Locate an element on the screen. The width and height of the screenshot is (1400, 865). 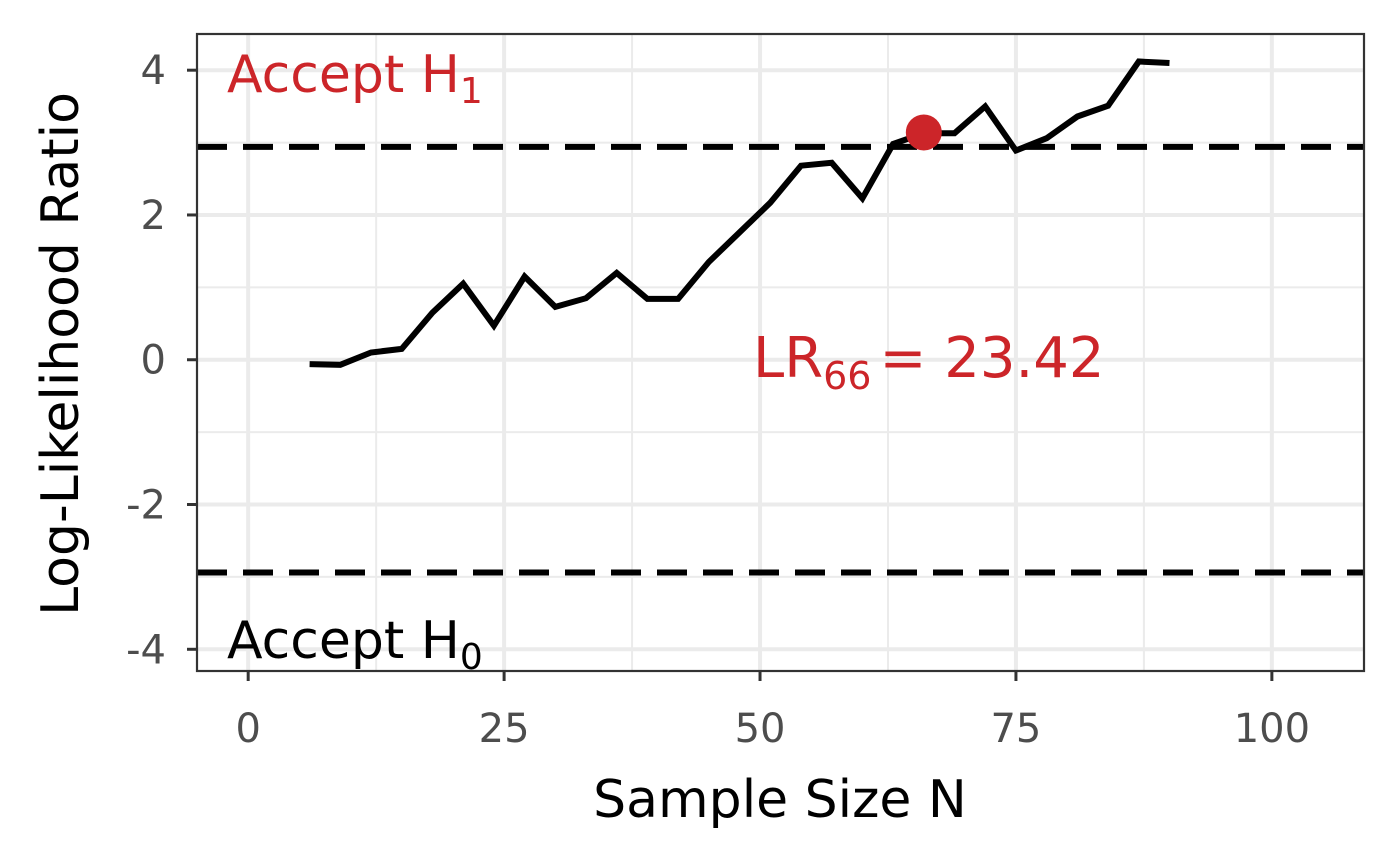
lr-value: = 23.42 is located at coordinates (991, 358).